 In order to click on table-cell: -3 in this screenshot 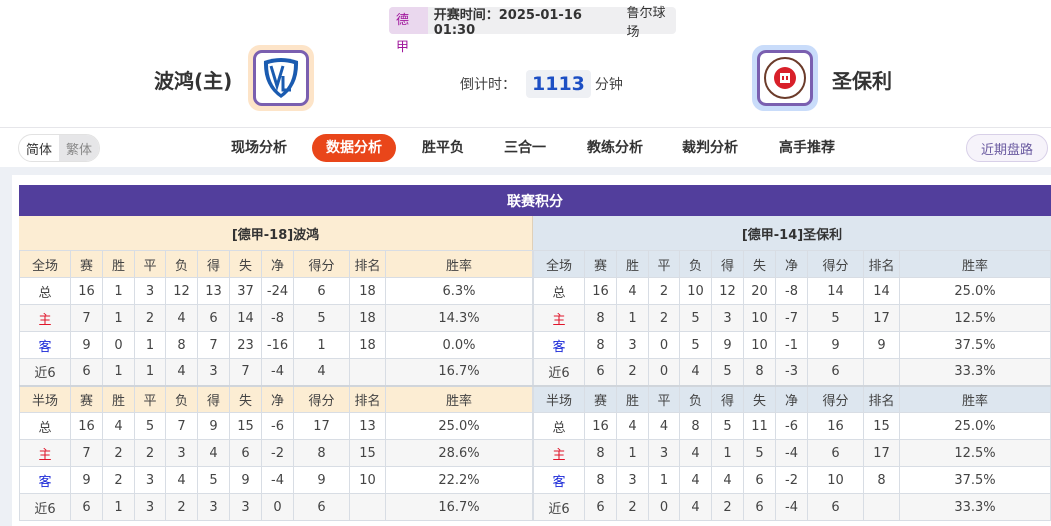, I will do `click(791, 372)`.